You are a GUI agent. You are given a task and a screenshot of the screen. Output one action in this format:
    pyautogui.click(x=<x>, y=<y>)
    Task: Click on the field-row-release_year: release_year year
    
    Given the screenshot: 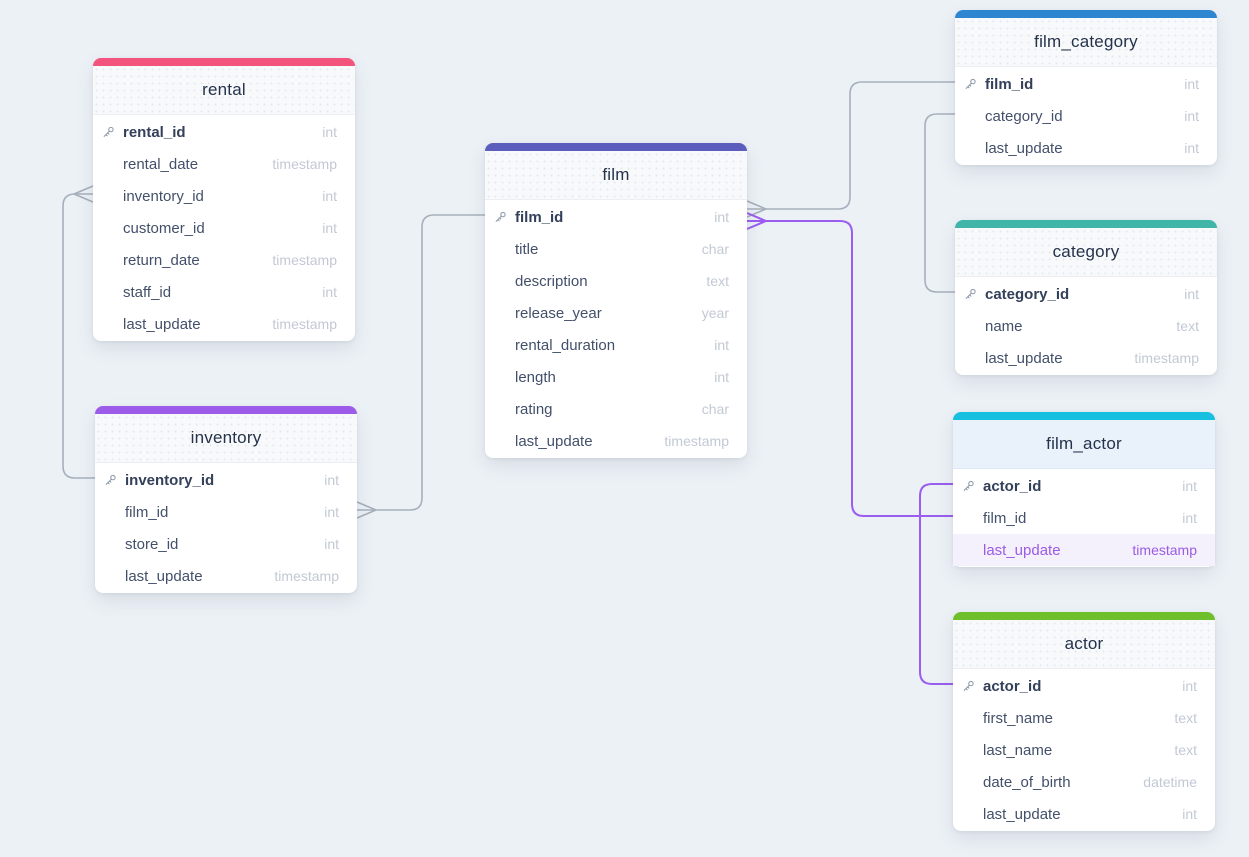 What is the action you would take?
    pyautogui.click(x=616, y=313)
    